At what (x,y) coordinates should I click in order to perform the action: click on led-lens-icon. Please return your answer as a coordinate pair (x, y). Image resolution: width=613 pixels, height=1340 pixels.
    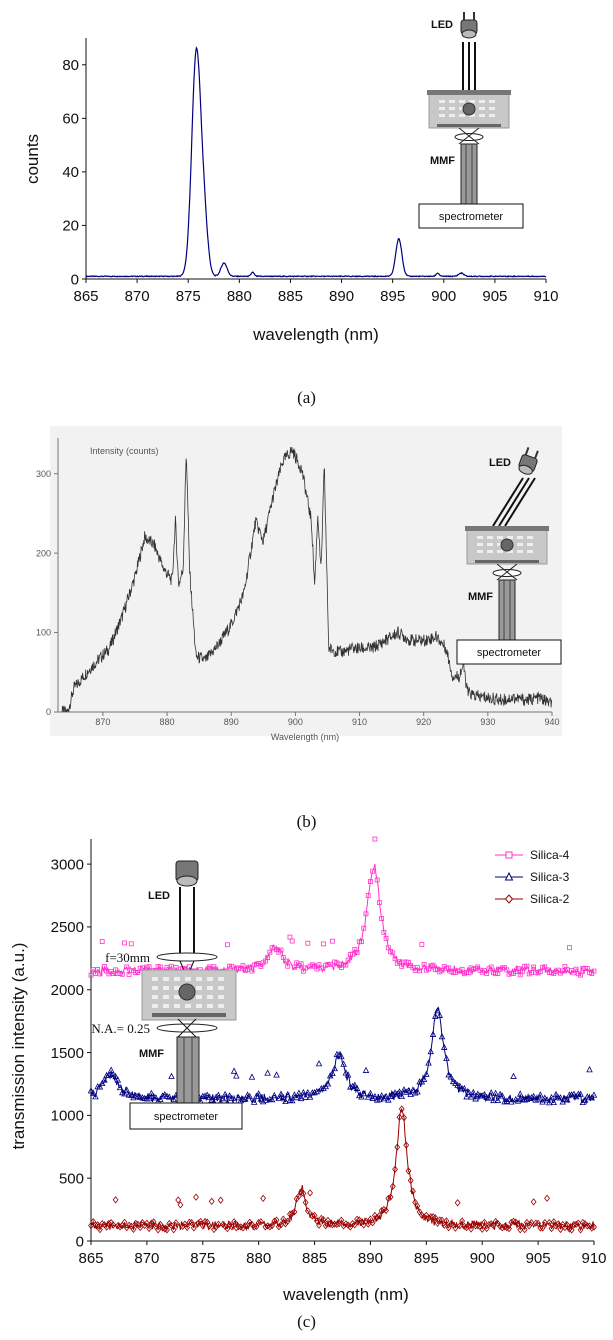
    Looking at the image, I should click on (187, 881).